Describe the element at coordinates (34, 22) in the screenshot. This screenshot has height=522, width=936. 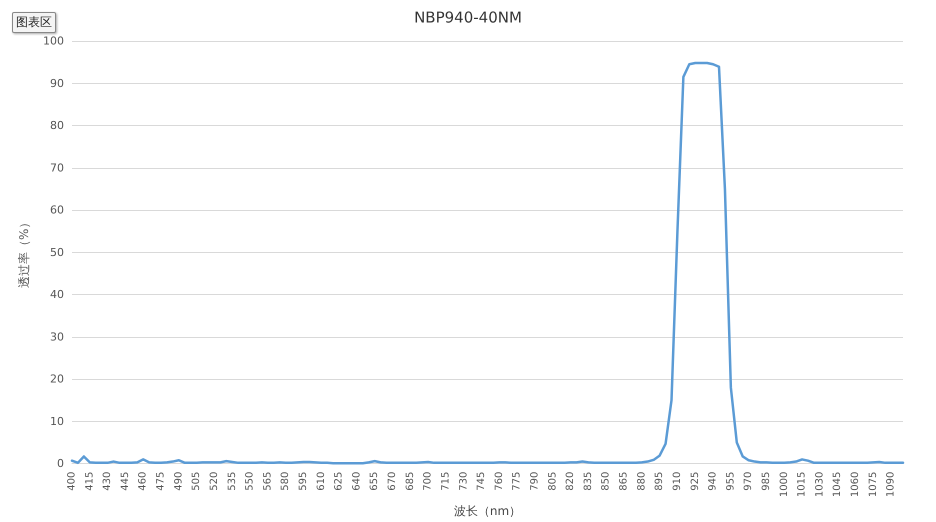
I see `text: 图表区` at that location.